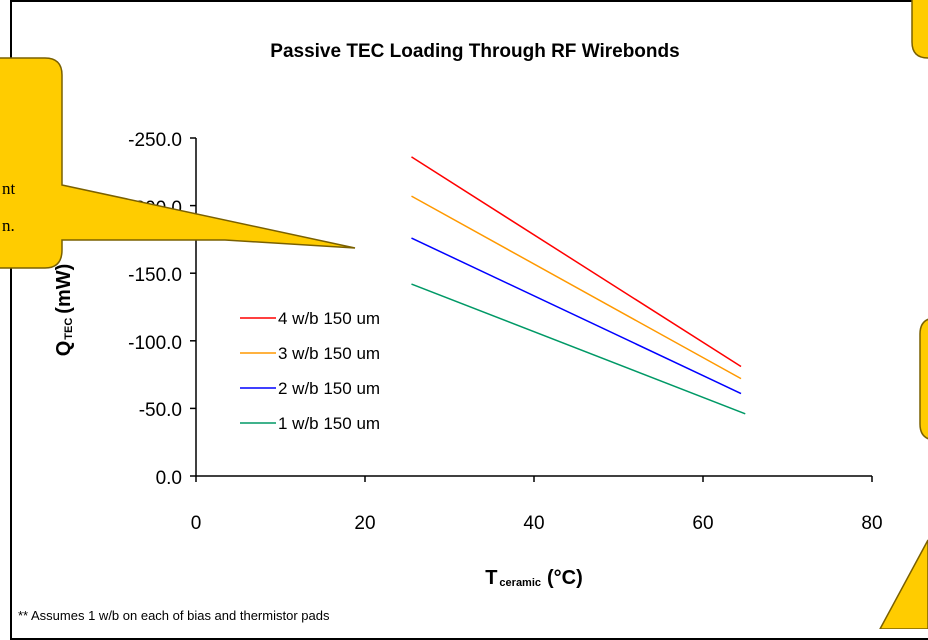  Describe the element at coordinates (155, 309) in the screenshot. I see `y-tick-labels: 0.0 -50.0 -100.0 -150.0 -200.0 -250.0` at that location.